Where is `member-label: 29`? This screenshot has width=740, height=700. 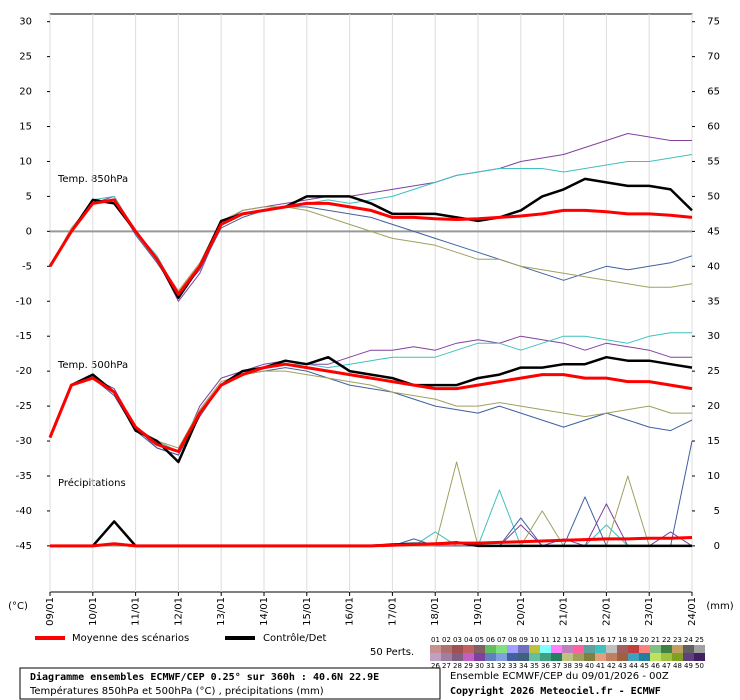
member-label: 29 is located at coordinates (468, 666).